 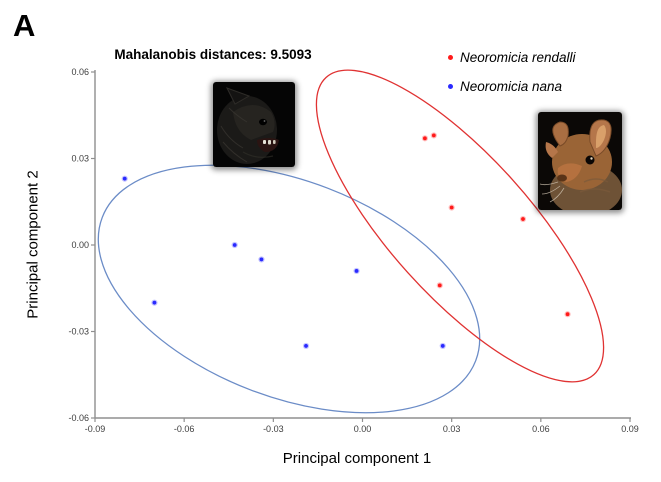 What do you see at coordinates (450, 57) in the screenshot?
I see `rendalli-marker-icon` at bounding box center [450, 57].